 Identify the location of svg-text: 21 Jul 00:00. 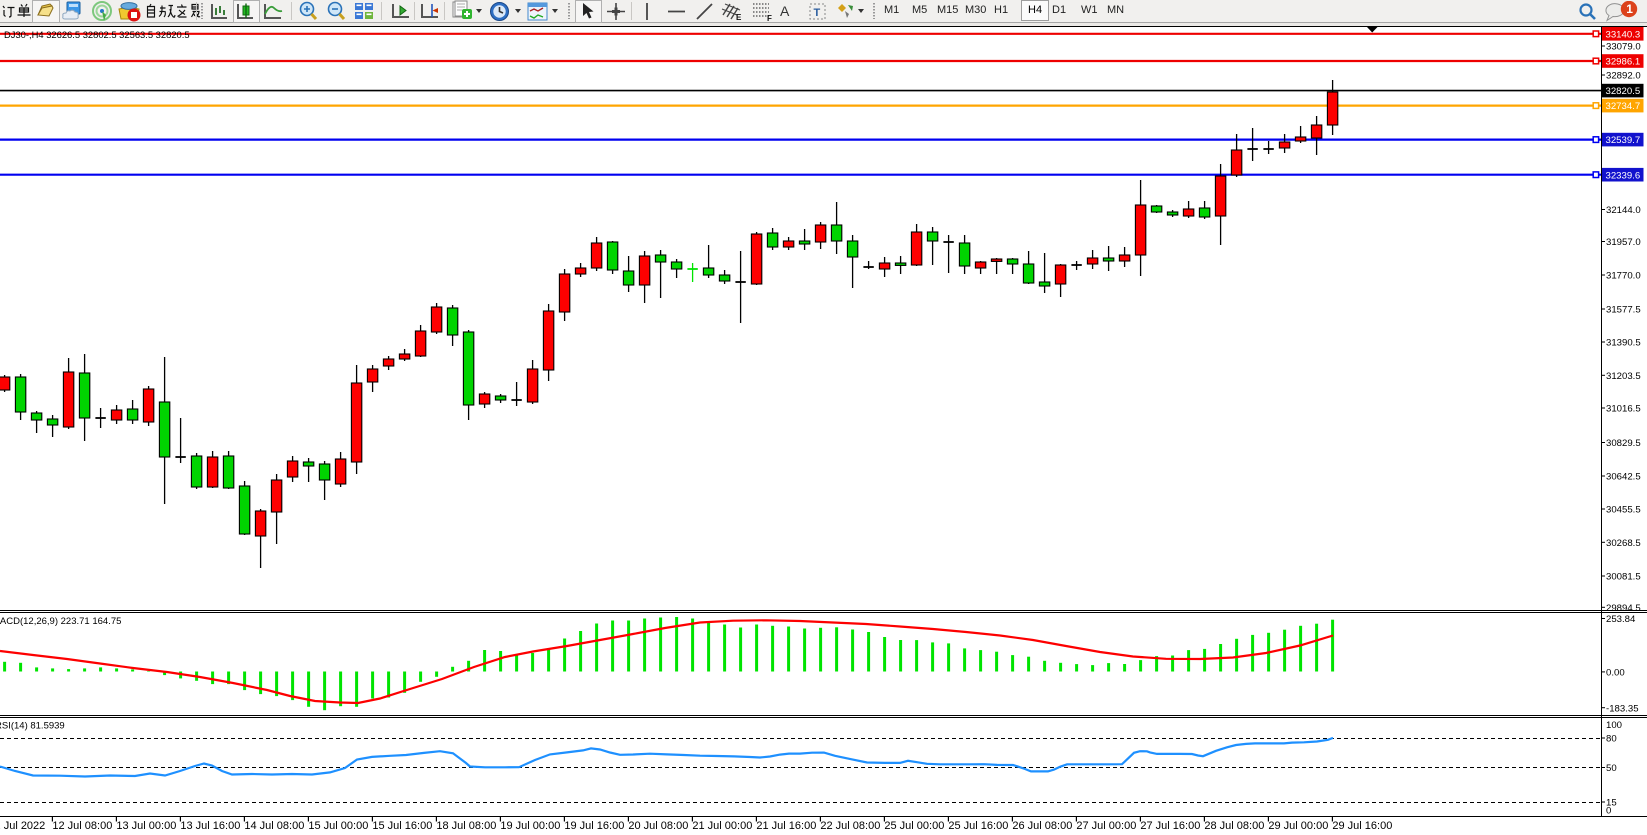
(722, 826).